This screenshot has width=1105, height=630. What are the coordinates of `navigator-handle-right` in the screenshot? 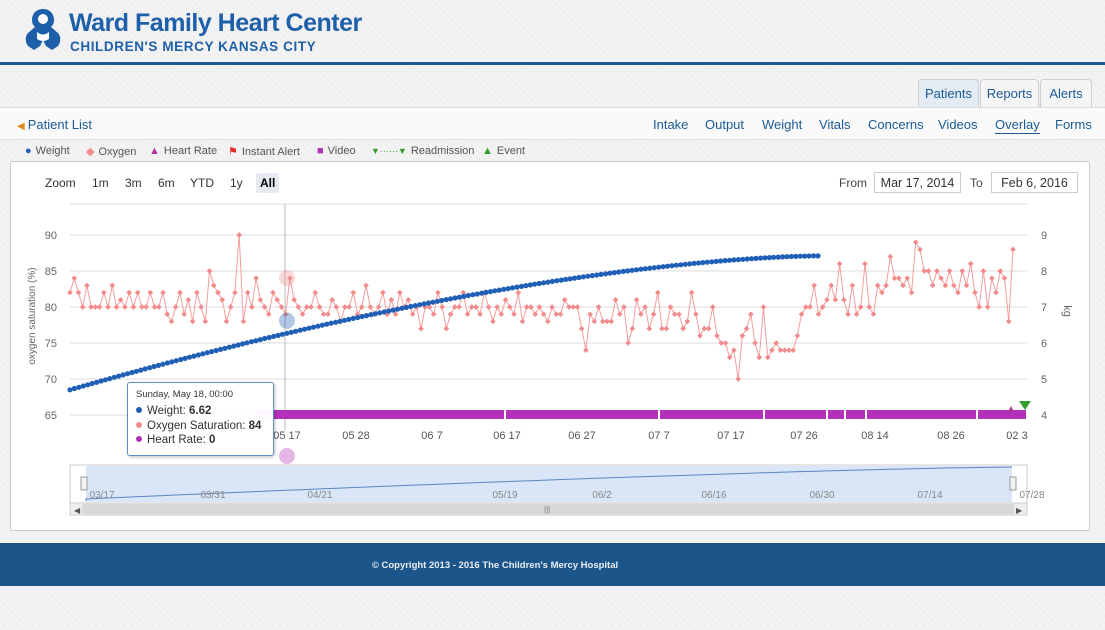 It's located at (1013, 483).